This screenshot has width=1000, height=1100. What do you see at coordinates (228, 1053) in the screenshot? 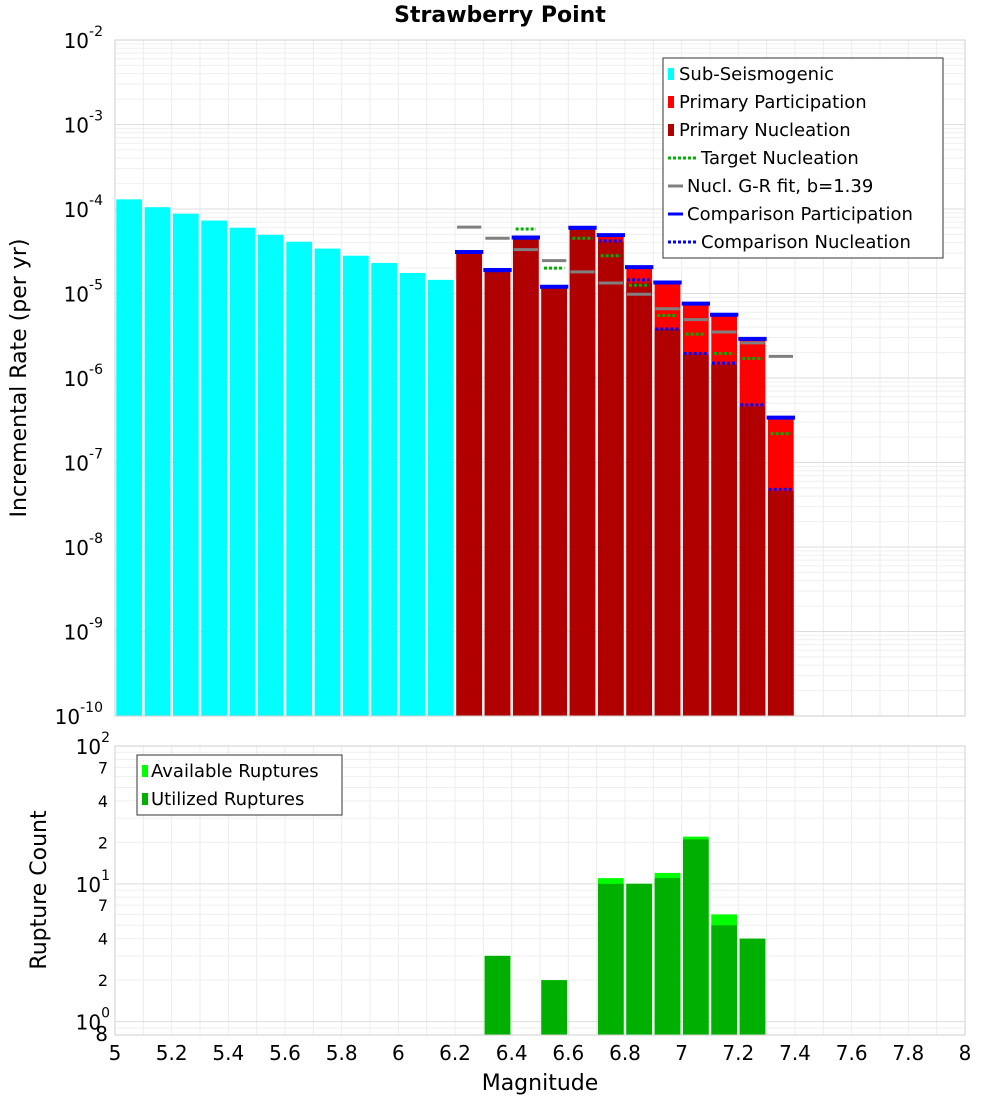
I see `x-tick-label: 5.4` at bounding box center [228, 1053].